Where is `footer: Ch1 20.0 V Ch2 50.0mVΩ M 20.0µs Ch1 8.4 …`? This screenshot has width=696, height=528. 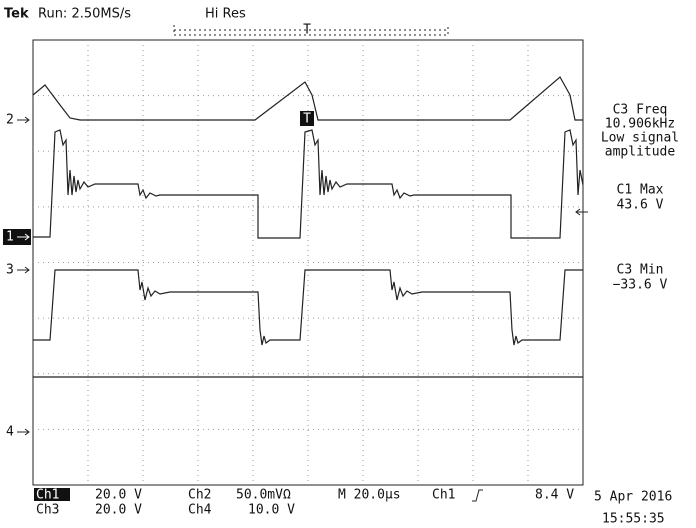 footer: Ch1 20.0 V Ch2 50.0mVΩ M 20.0µs Ch1 8.4 … is located at coordinates (353, 507).